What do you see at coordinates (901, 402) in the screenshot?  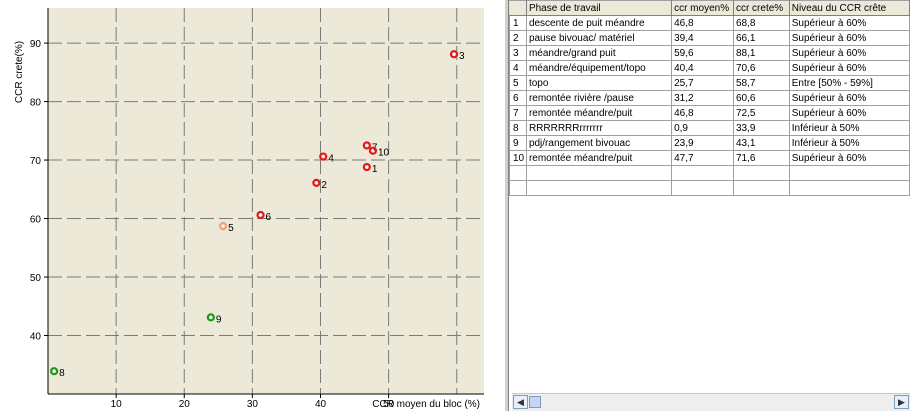 I see `scroll-right-button: ▶` at bounding box center [901, 402].